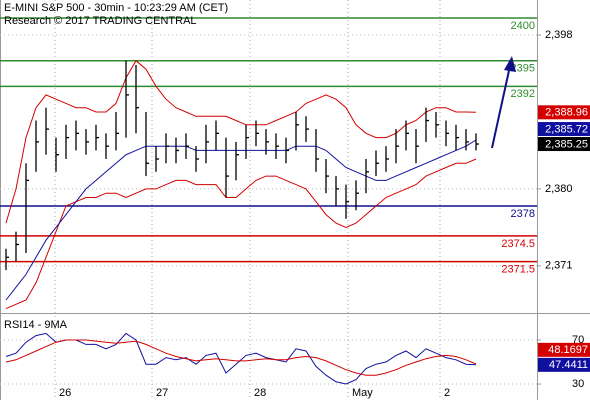 This screenshot has width=590, height=400. I want to click on y-tick-label: 30, so click(578, 384).